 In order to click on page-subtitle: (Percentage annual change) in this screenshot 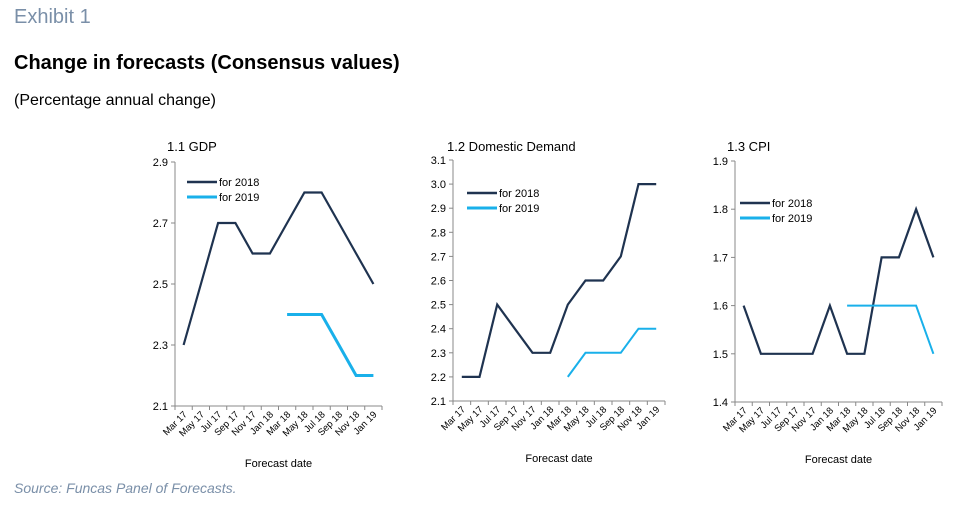, I will do `click(115, 100)`.